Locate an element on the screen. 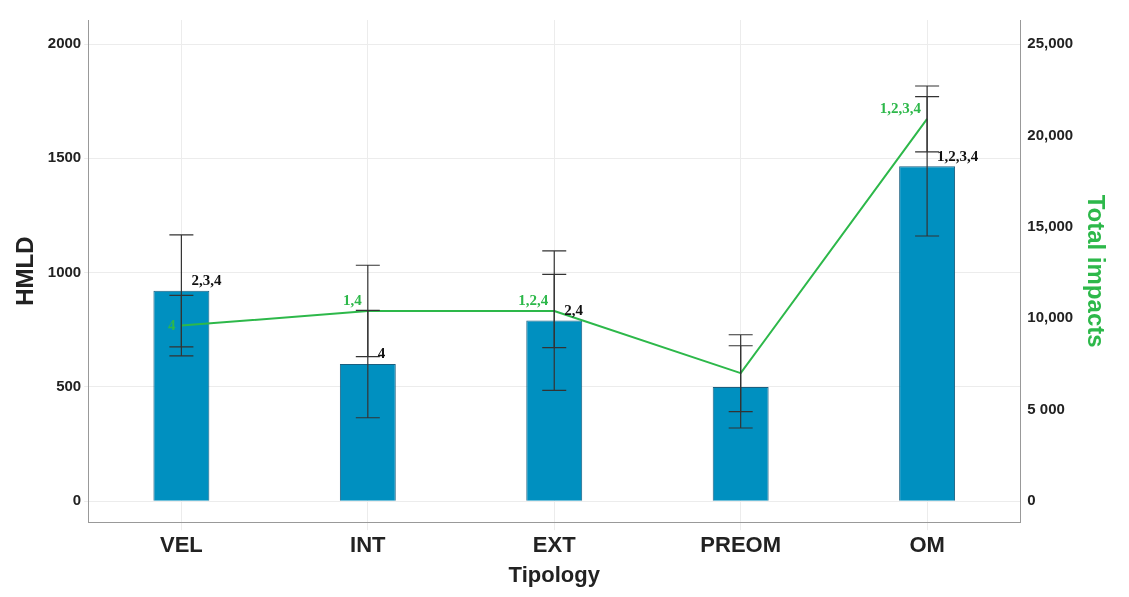  x-tick-label: VEL is located at coordinates (181, 545).